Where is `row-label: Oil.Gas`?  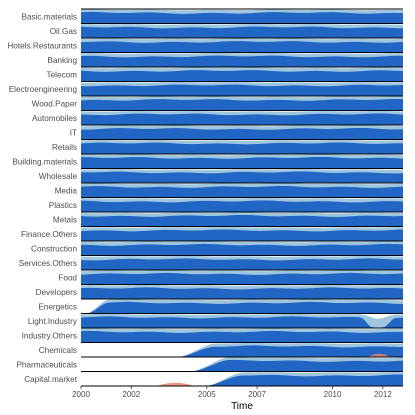
row-label: Oil.Gas is located at coordinates (63, 31).